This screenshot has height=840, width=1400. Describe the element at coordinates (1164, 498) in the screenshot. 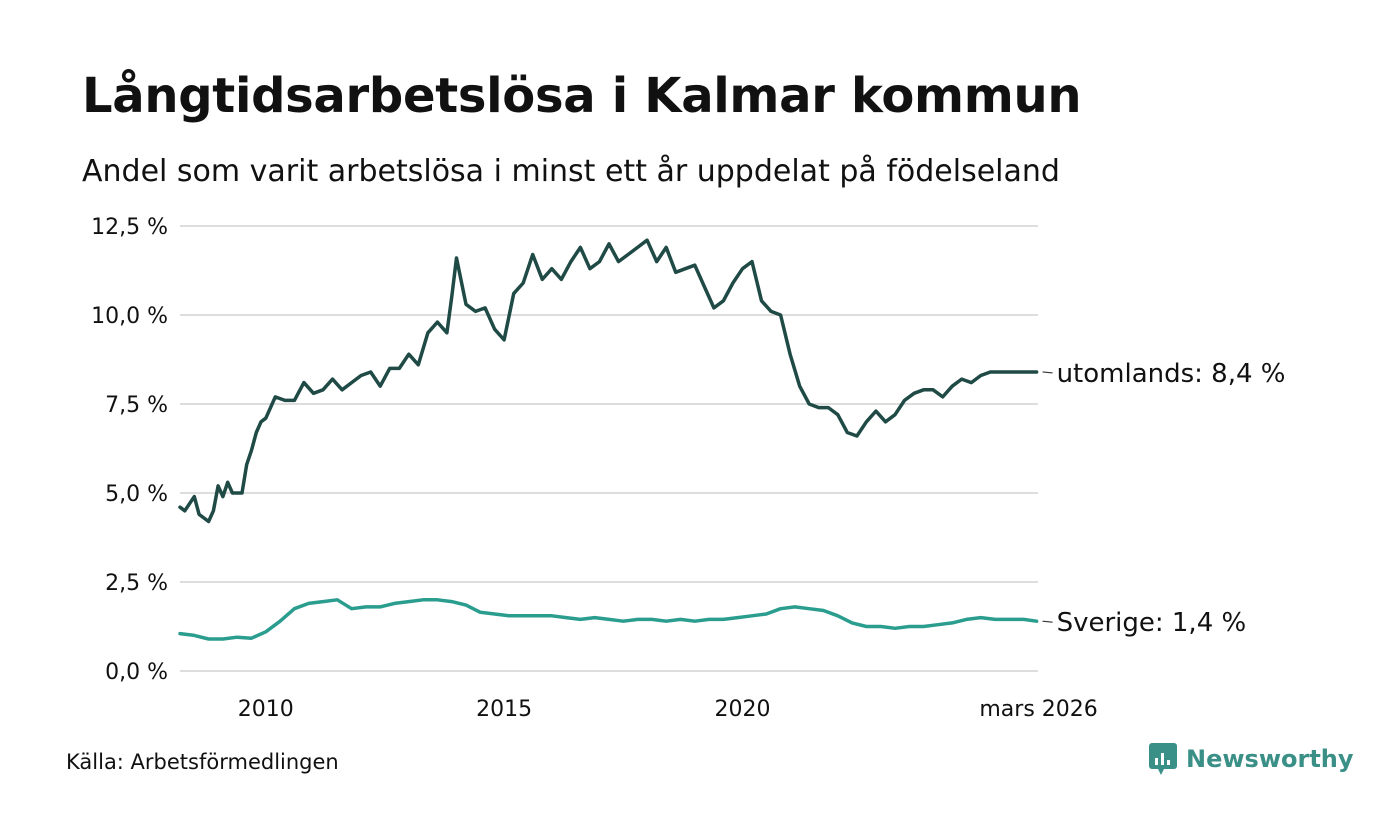

I see `end-labels: utomlands: 8,4 % Sverige: 1,4 %` at that location.